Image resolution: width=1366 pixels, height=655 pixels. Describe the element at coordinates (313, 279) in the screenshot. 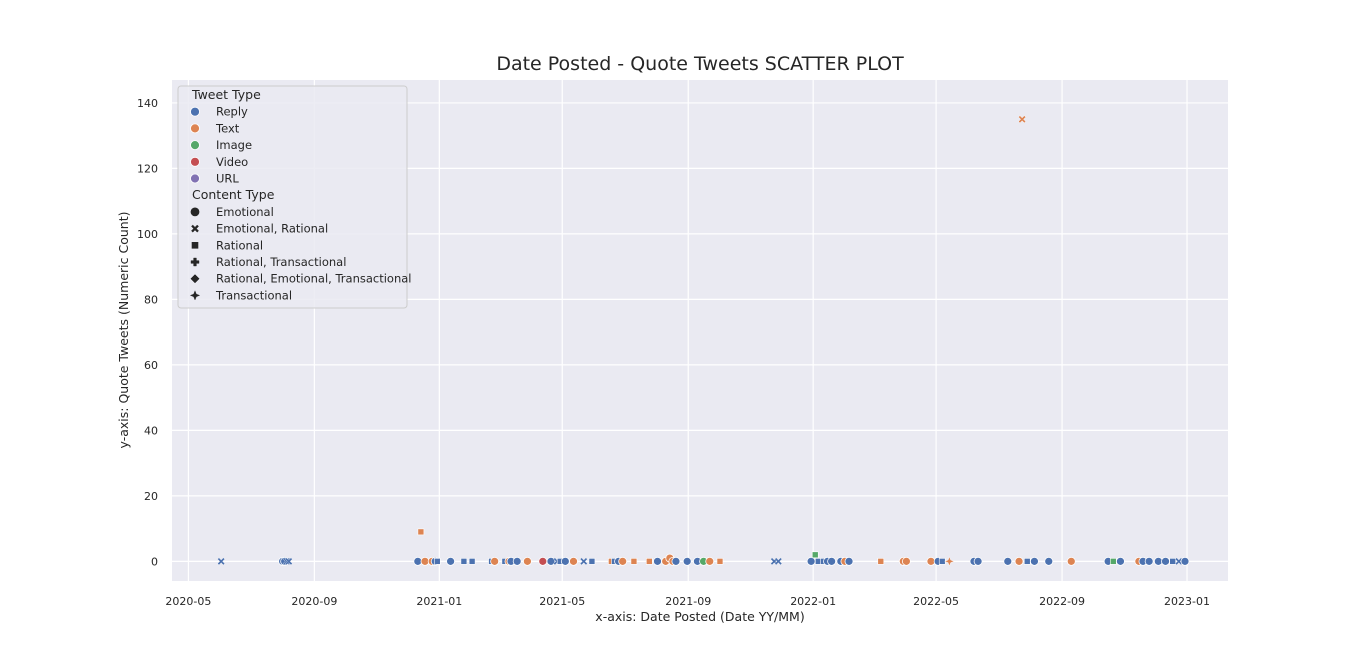

I see `legend-label: Rational, Emotional, Transactional` at that location.